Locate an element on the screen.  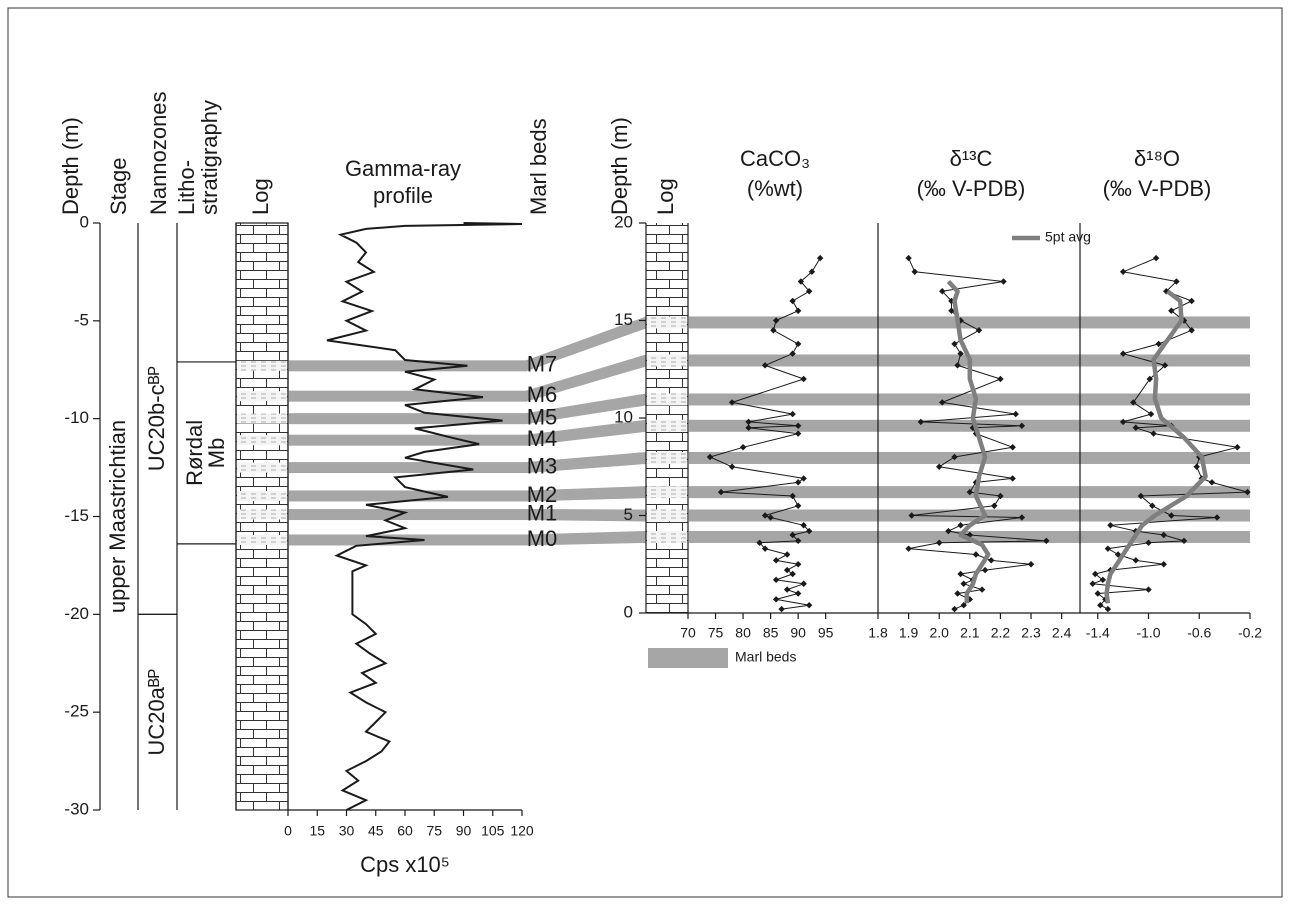
x-tick-label: 90 is located at coordinates (798, 633).